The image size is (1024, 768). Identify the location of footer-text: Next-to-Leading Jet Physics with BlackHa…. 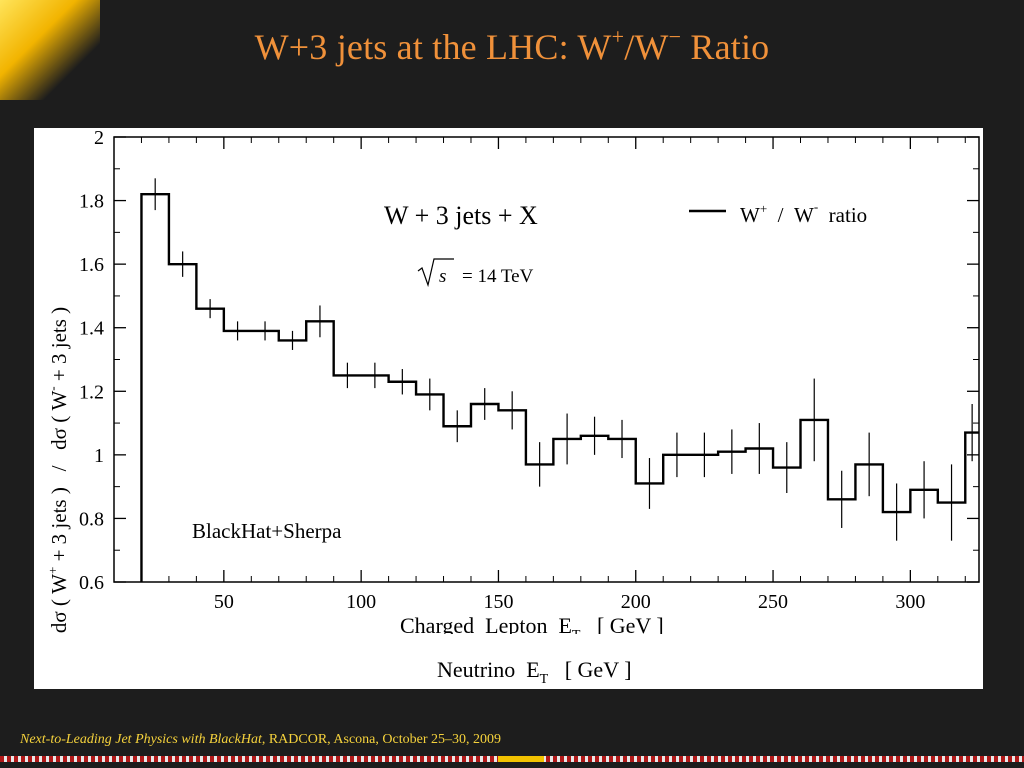
(260, 740).